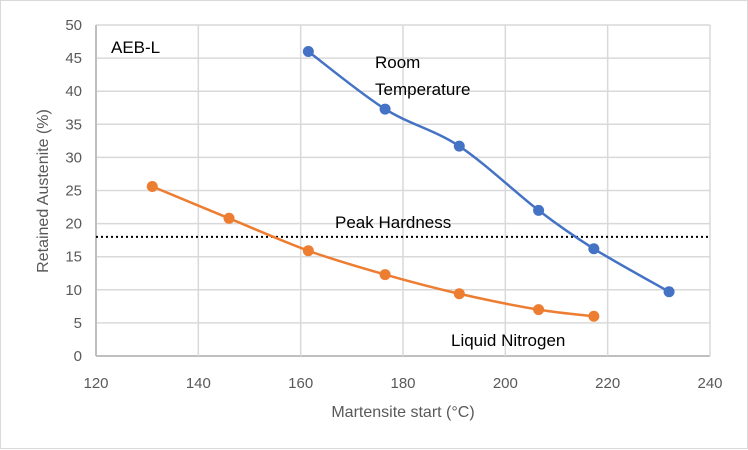 The image size is (748, 450). I want to click on y-tick-label: 45, so click(73, 58).